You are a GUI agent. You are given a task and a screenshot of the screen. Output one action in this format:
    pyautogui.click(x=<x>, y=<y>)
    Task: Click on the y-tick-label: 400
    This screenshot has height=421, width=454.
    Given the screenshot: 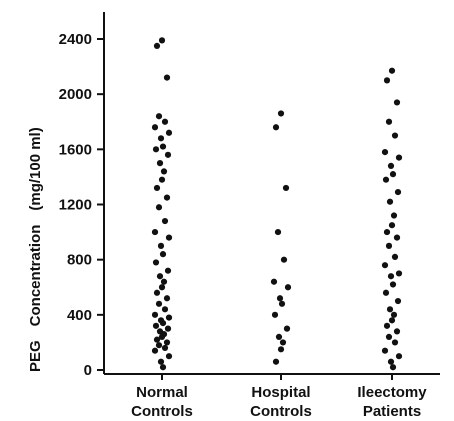 What is the action you would take?
    pyautogui.click(x=79, y=315)
    